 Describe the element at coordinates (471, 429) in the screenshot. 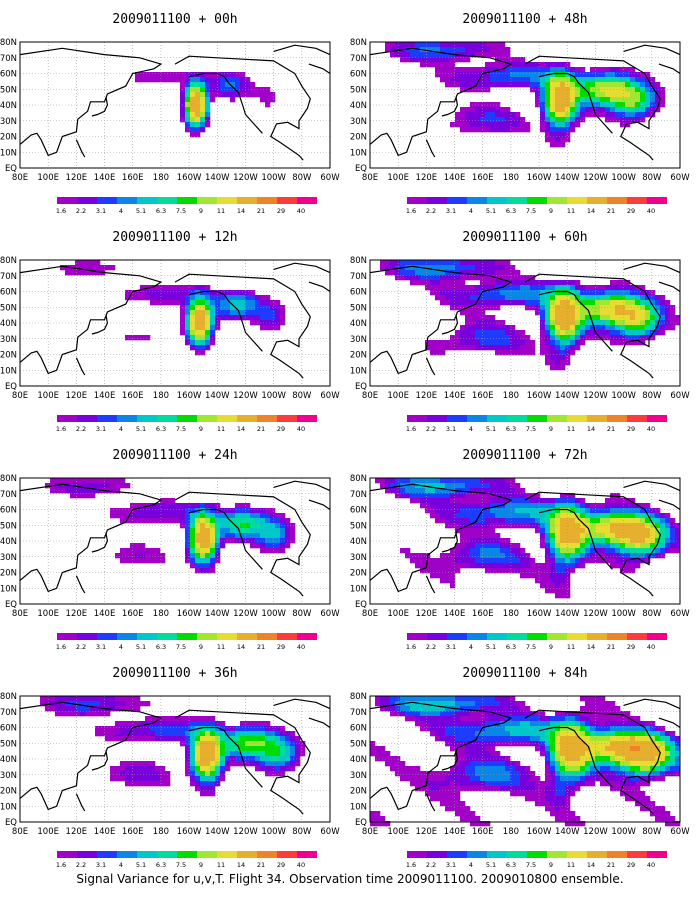

I see `colorbar-label: 4` at that location.